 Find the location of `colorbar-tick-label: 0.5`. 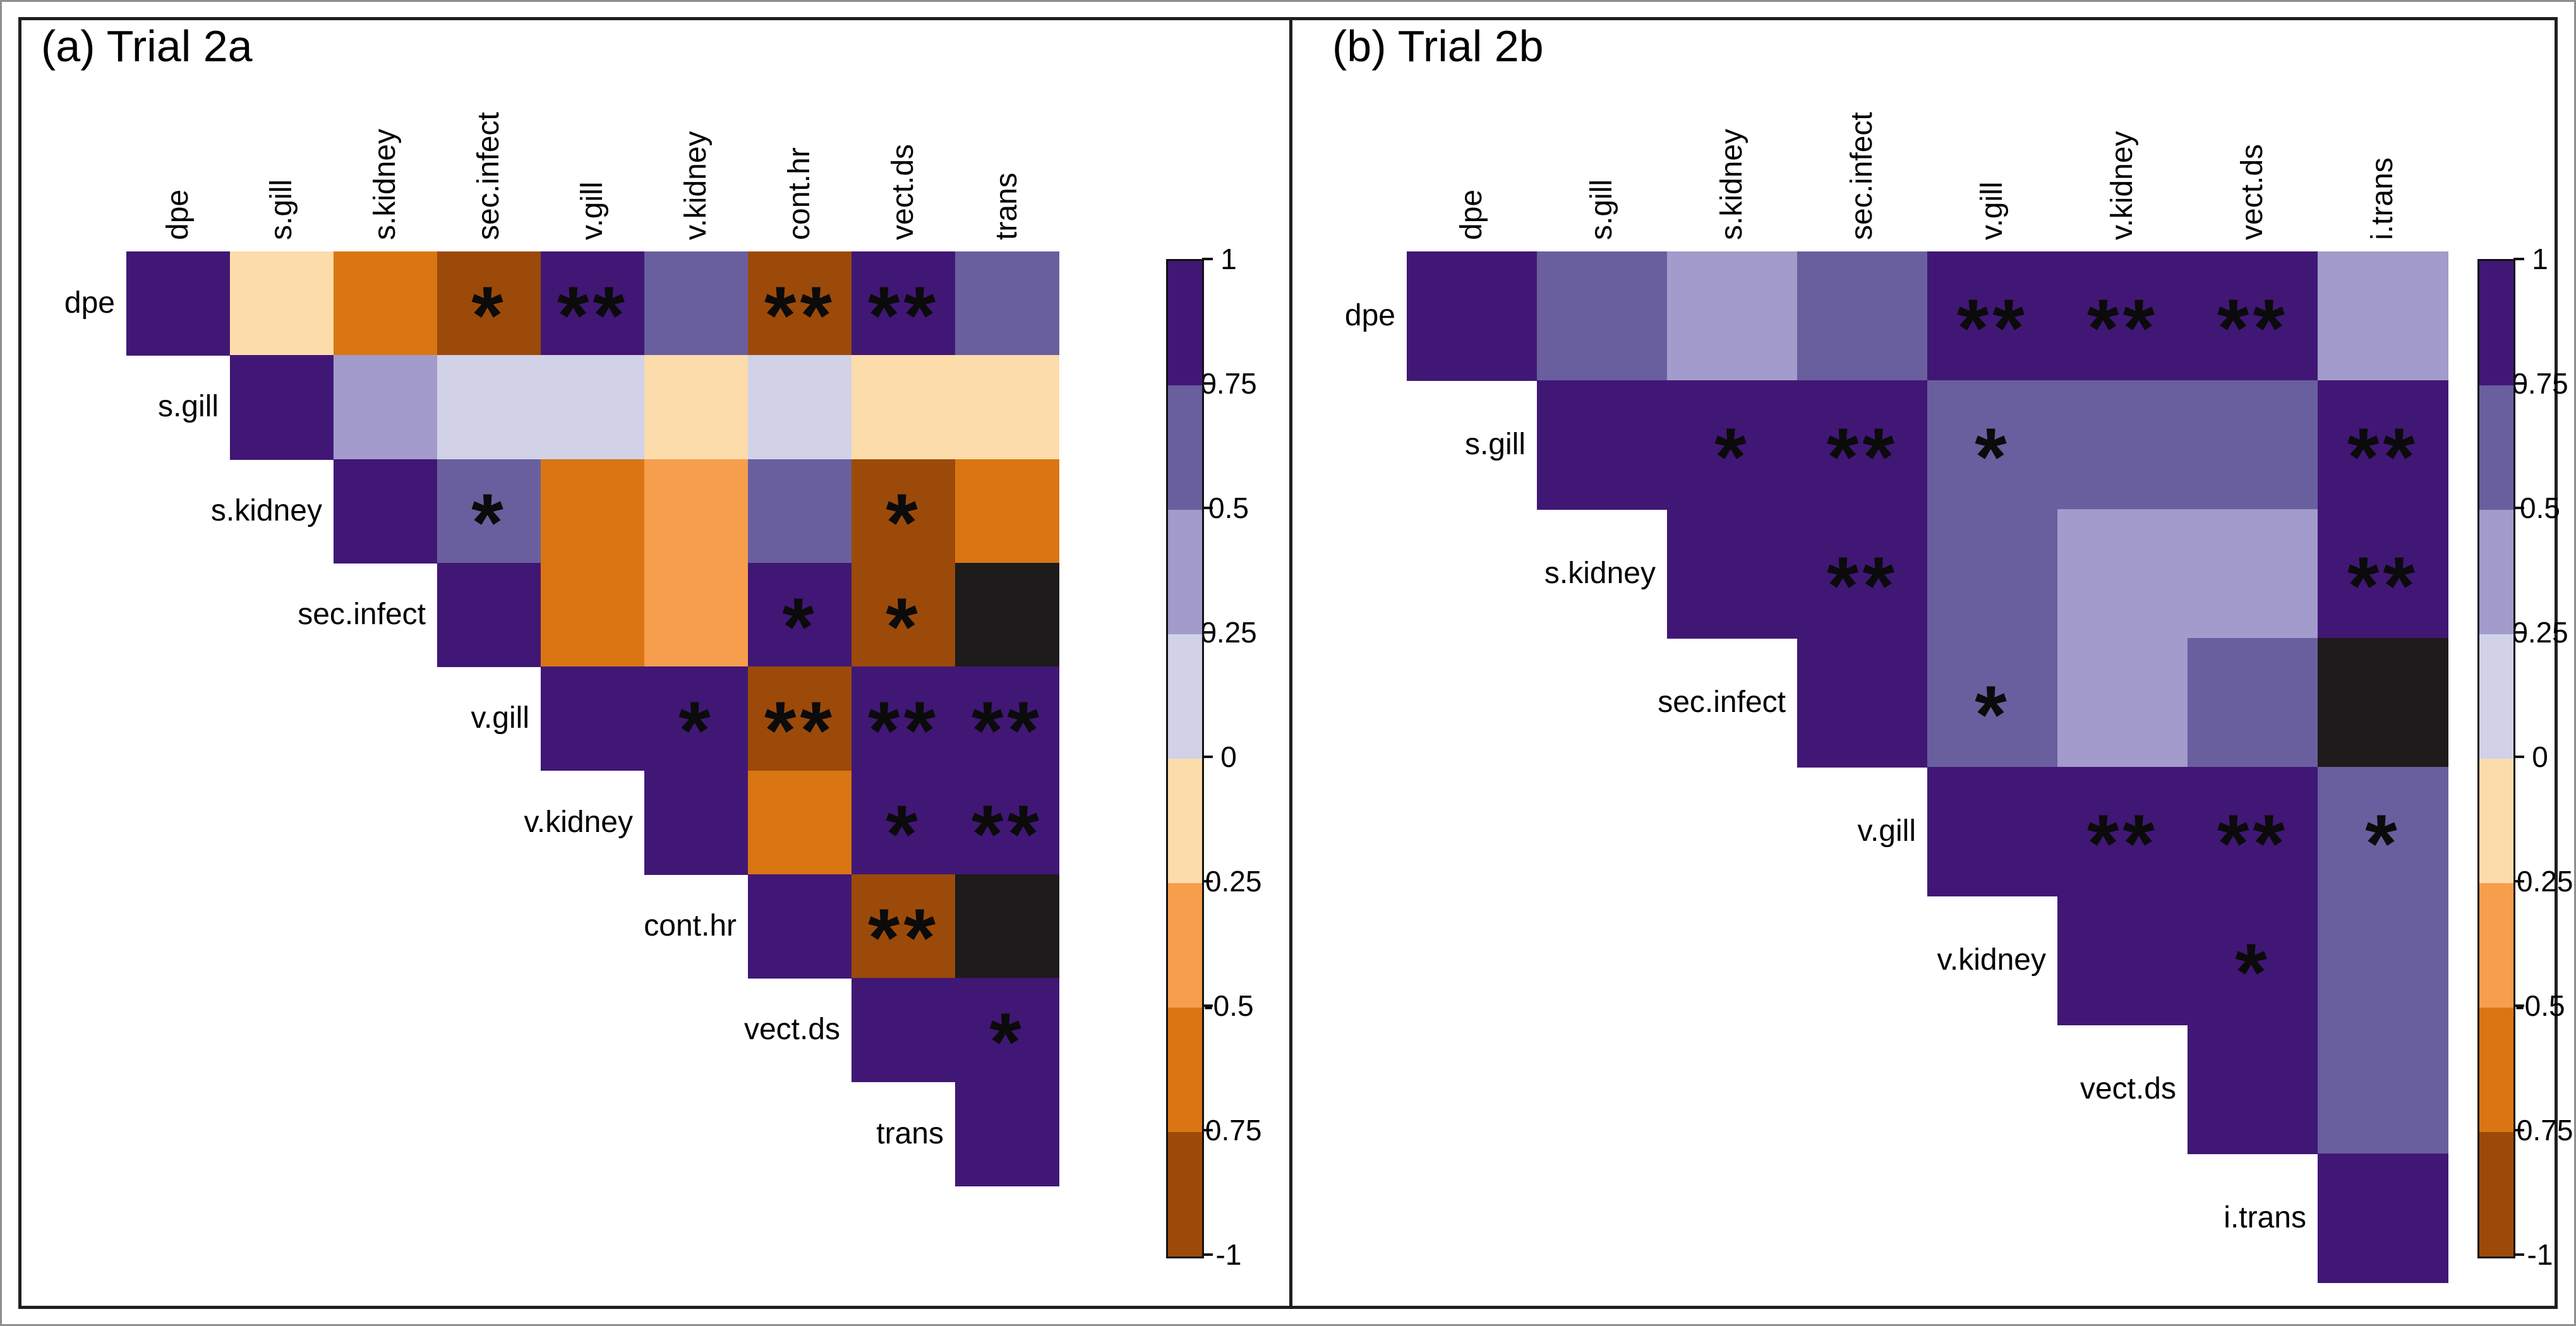

colorbar-tick-label: 0.5 is located at coordinates (2540, 507).